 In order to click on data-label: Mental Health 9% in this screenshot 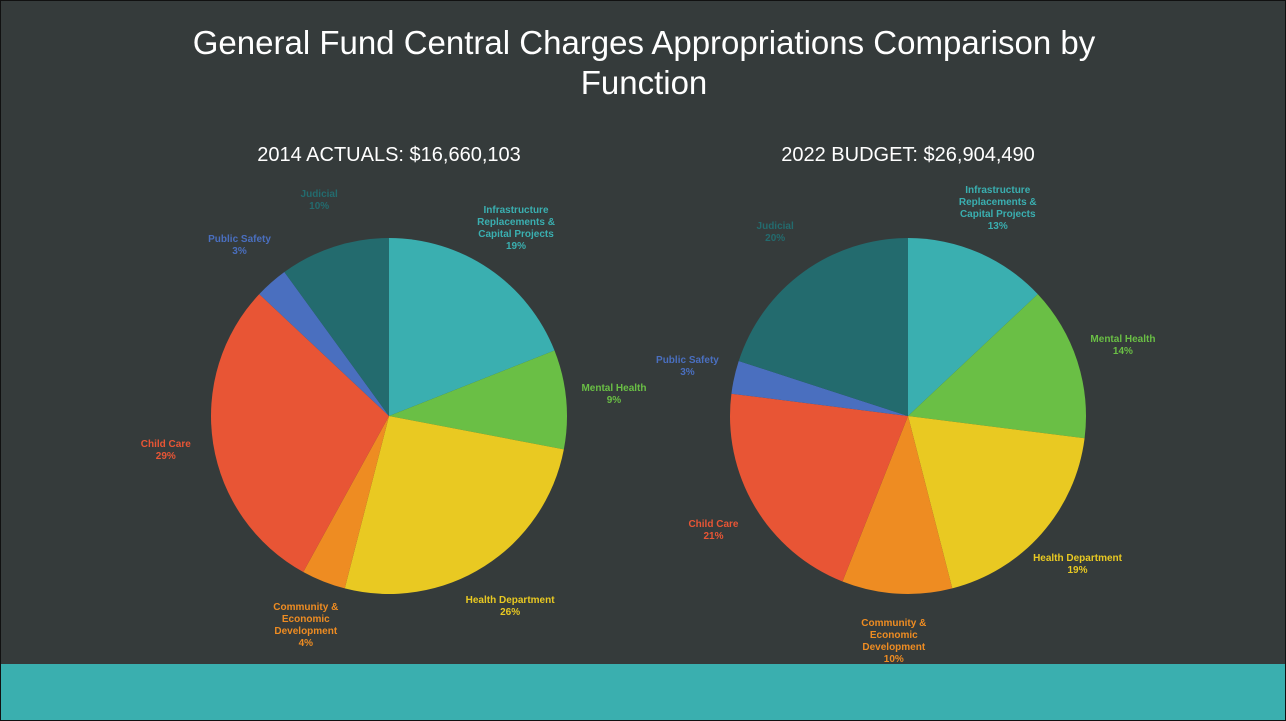, I will do `click(614, 395)`.